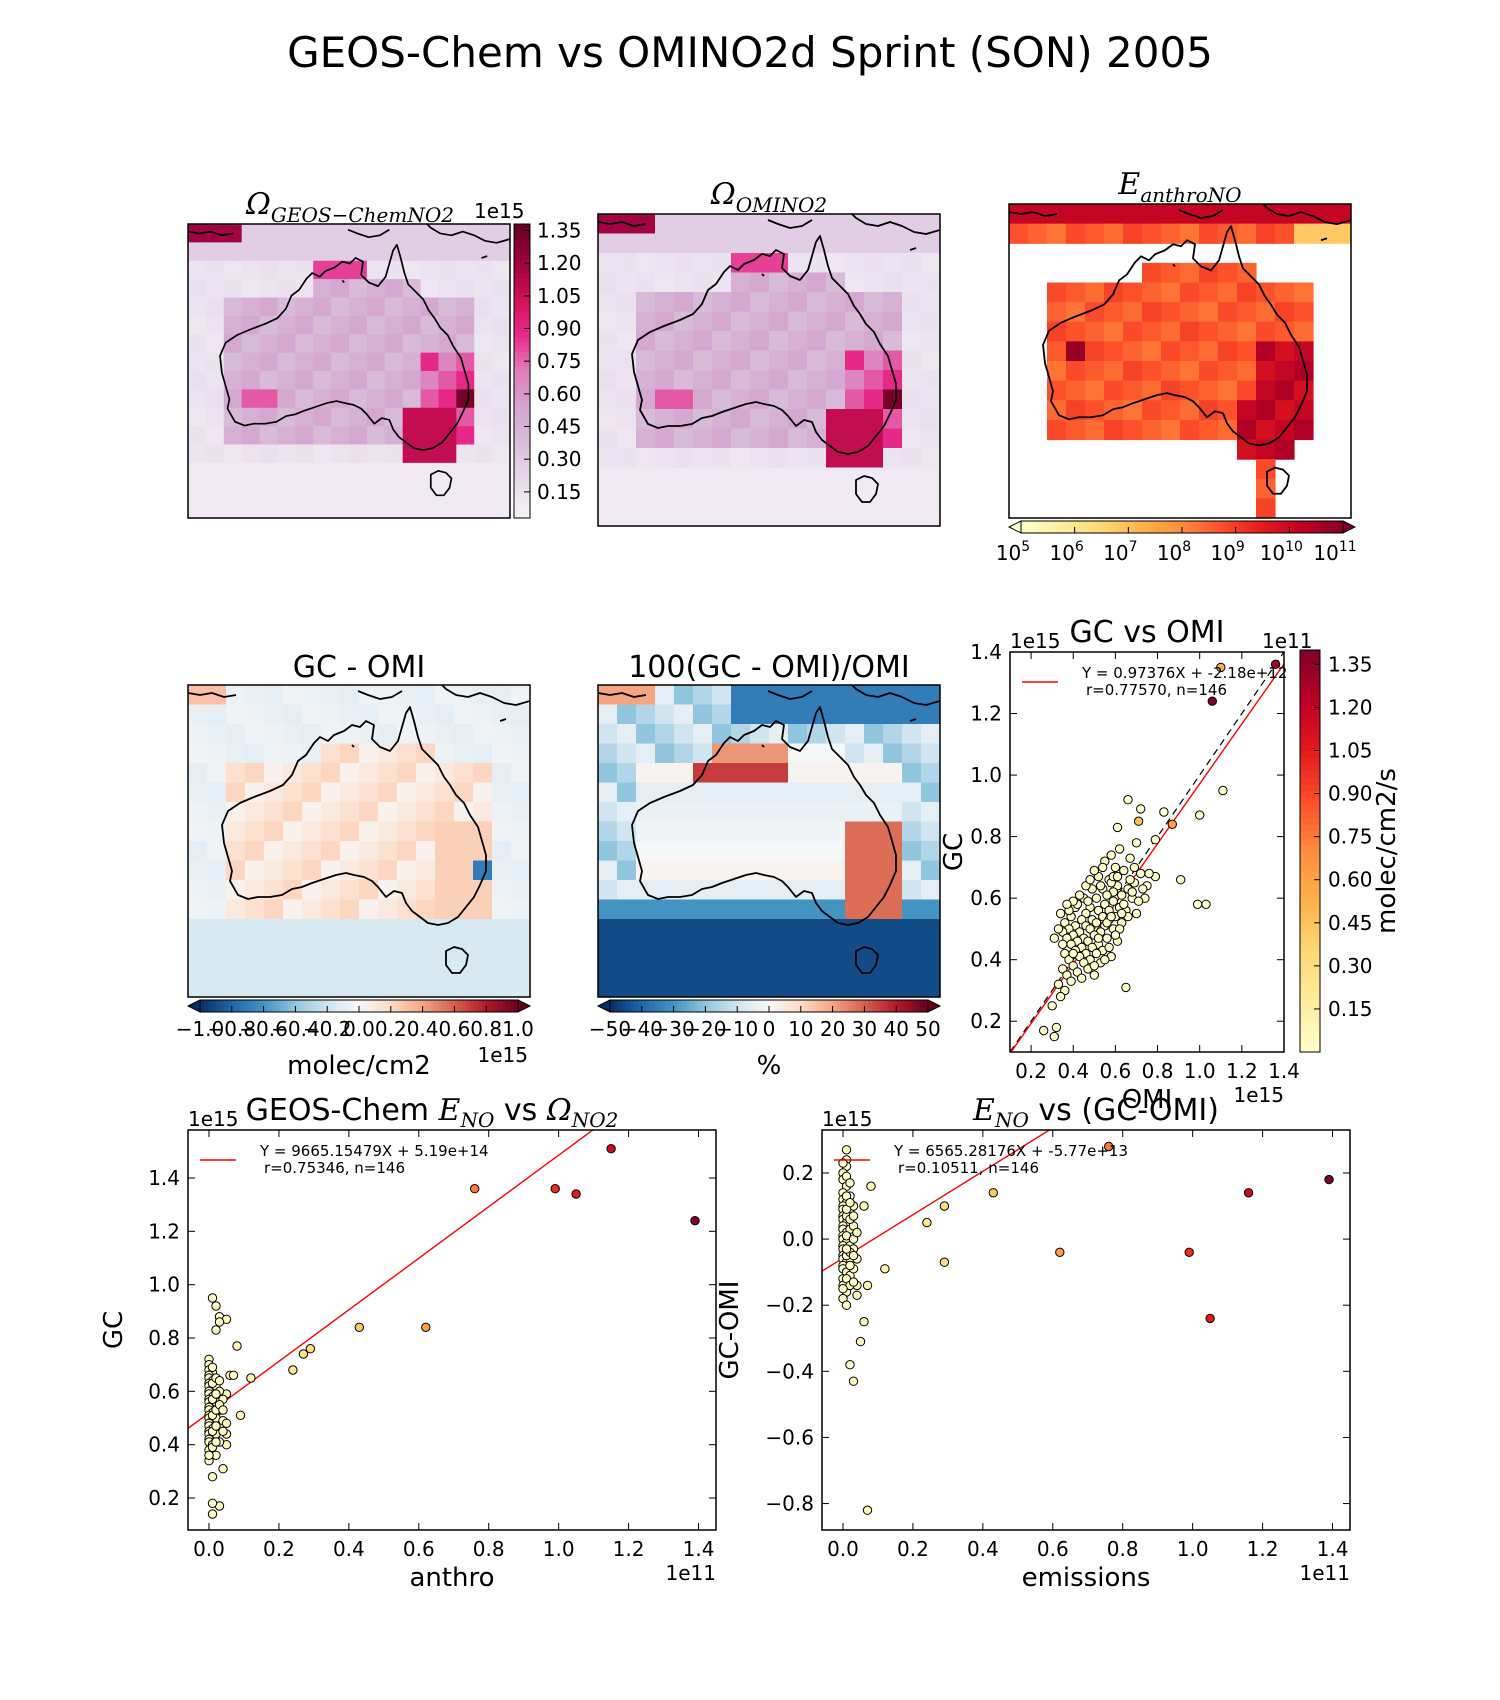  Describe the element at coordinates (1333, 1549) in the screenshot. I see `x-tick-label: 1.4` at that location.